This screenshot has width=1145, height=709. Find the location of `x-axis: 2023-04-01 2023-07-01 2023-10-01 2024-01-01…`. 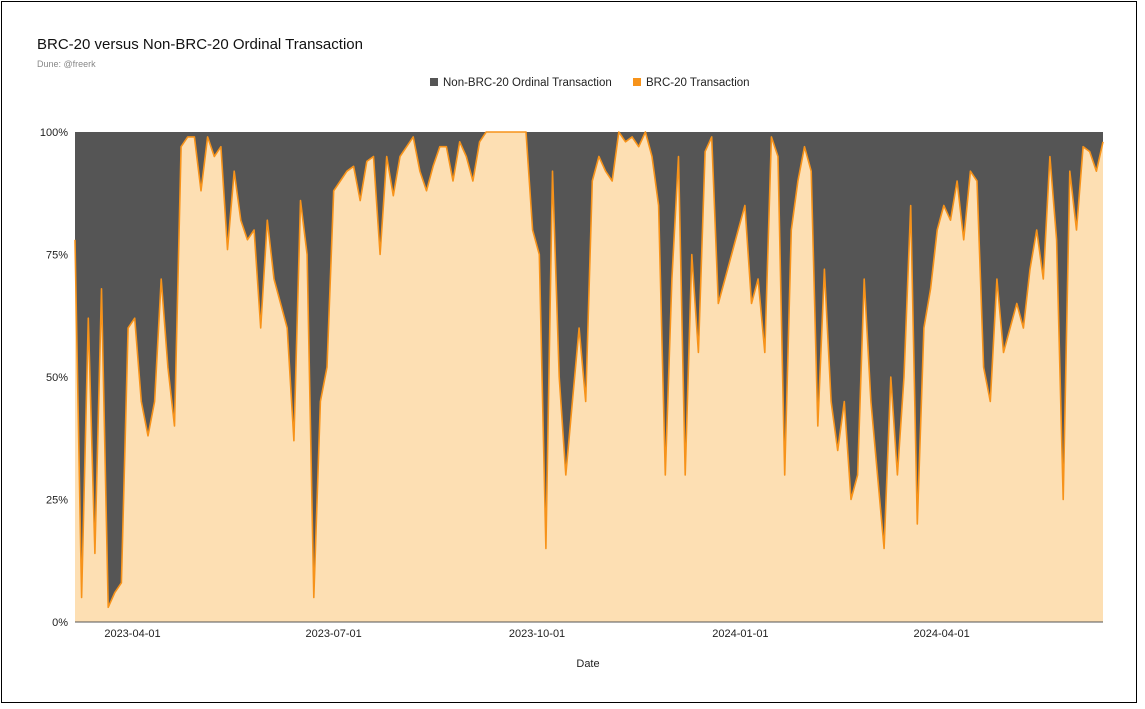

x-axis: 2023-04-01 2023-07-01 2023-10-01 2024-01-01… is located at coordinates (536, 634).